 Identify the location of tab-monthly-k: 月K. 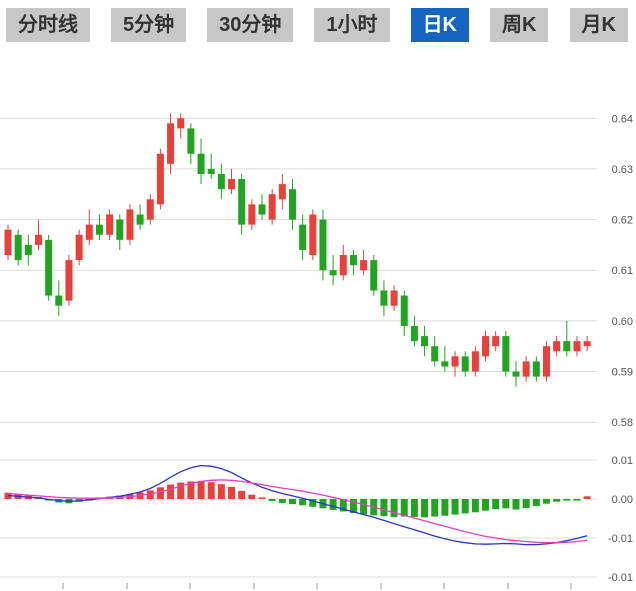
(598, 25).